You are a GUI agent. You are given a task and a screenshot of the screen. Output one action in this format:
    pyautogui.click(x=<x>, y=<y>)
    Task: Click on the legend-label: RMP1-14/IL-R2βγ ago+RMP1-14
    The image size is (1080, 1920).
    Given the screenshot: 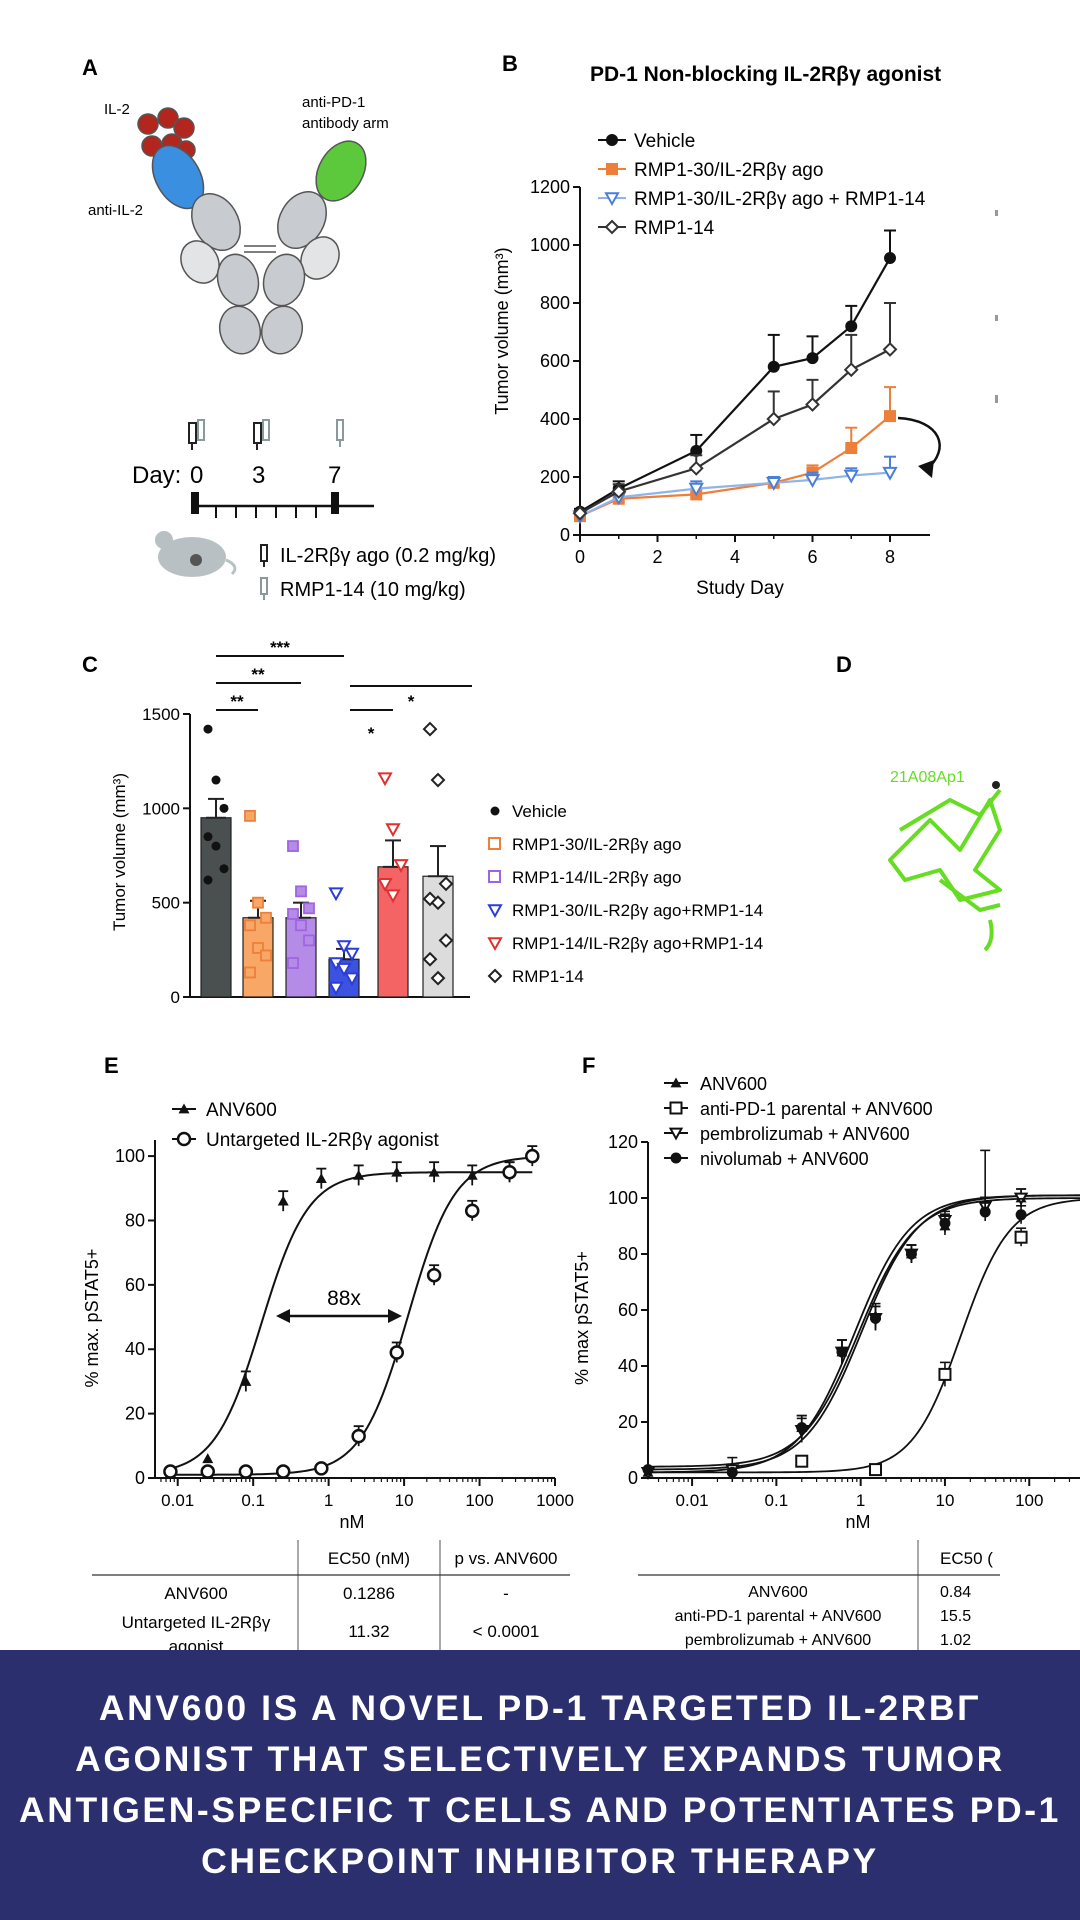 What is the action you would take?
    pyautogui.click(x=637, y=943)
    